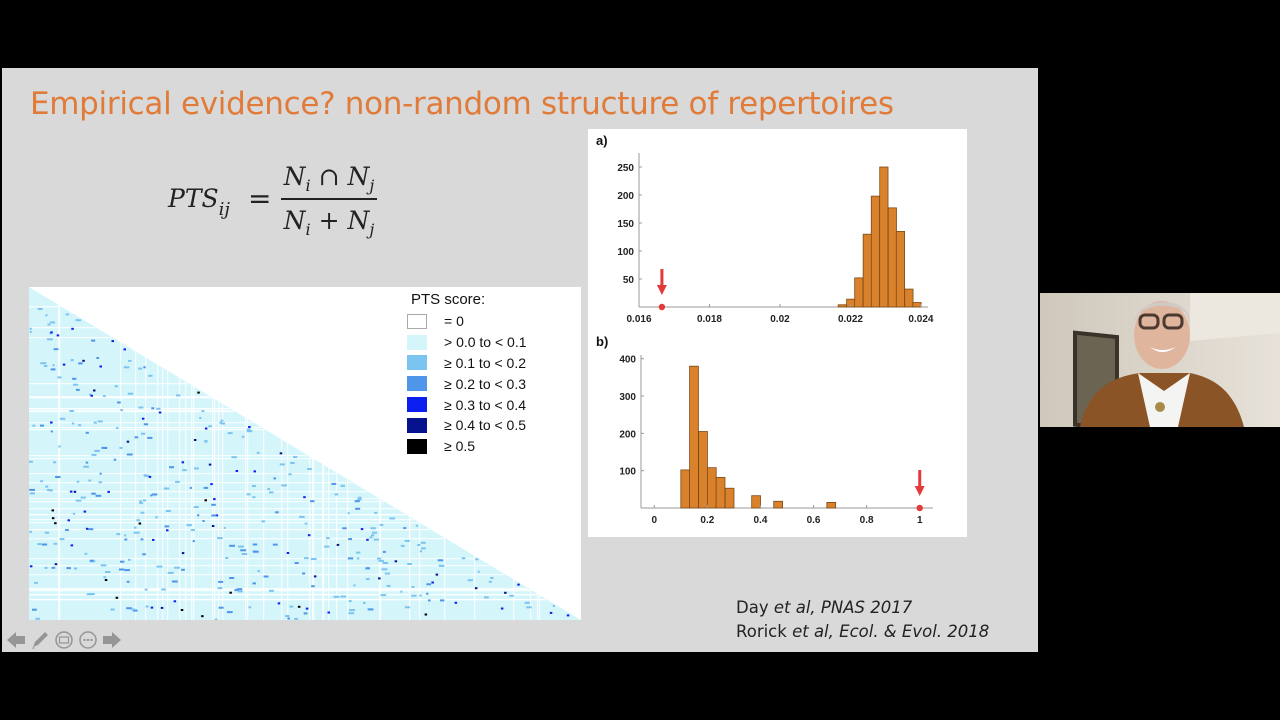 This screenshot has width=1280, height=720. Describe the element at coordinates (485, 362) in the screenshot. I see `legend-label: ≥ 0.1 to < 0.2` at that location.